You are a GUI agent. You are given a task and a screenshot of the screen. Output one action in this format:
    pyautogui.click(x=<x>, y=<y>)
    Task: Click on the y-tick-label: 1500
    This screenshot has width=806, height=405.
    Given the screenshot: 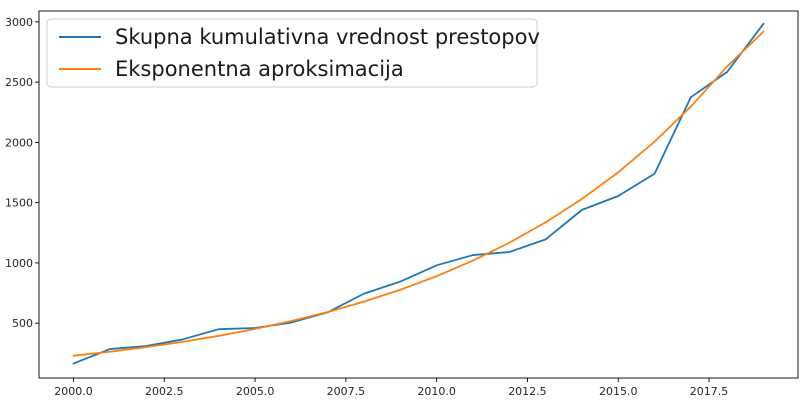 What is the action you would take?
    pyautogui.click(x=19, y=203)
    